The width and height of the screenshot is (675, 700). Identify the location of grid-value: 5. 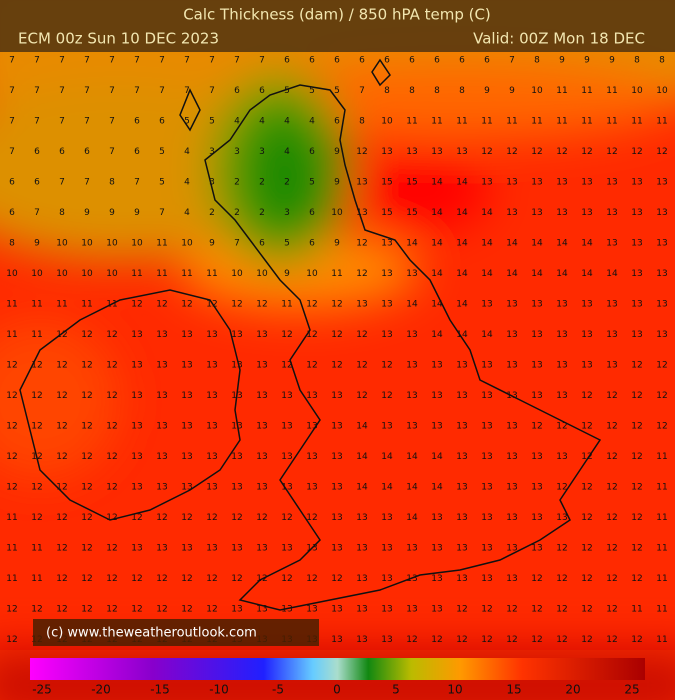
(162, 183).